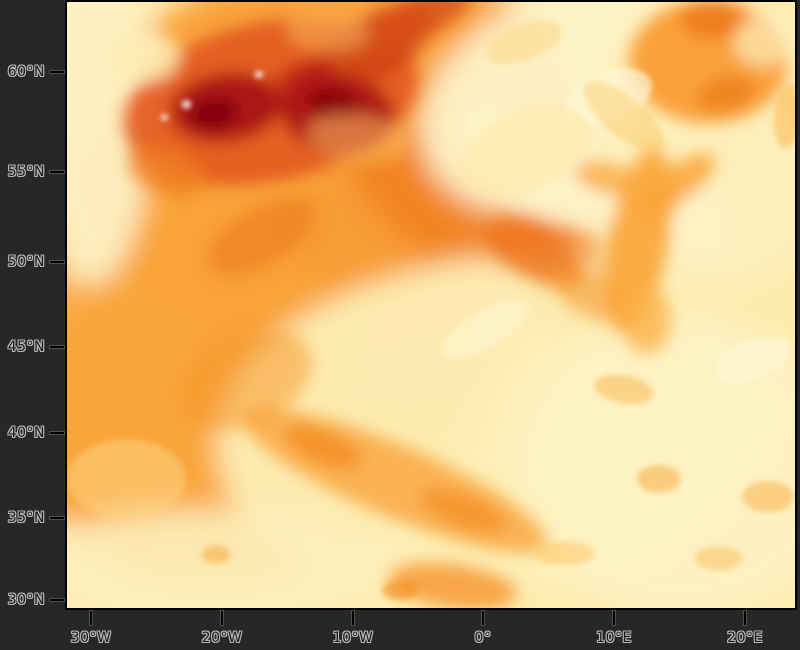  Describe the element at coordinates (26, 172) in the screenshot. I see `latitude-tick-label: 55°N` at that location.